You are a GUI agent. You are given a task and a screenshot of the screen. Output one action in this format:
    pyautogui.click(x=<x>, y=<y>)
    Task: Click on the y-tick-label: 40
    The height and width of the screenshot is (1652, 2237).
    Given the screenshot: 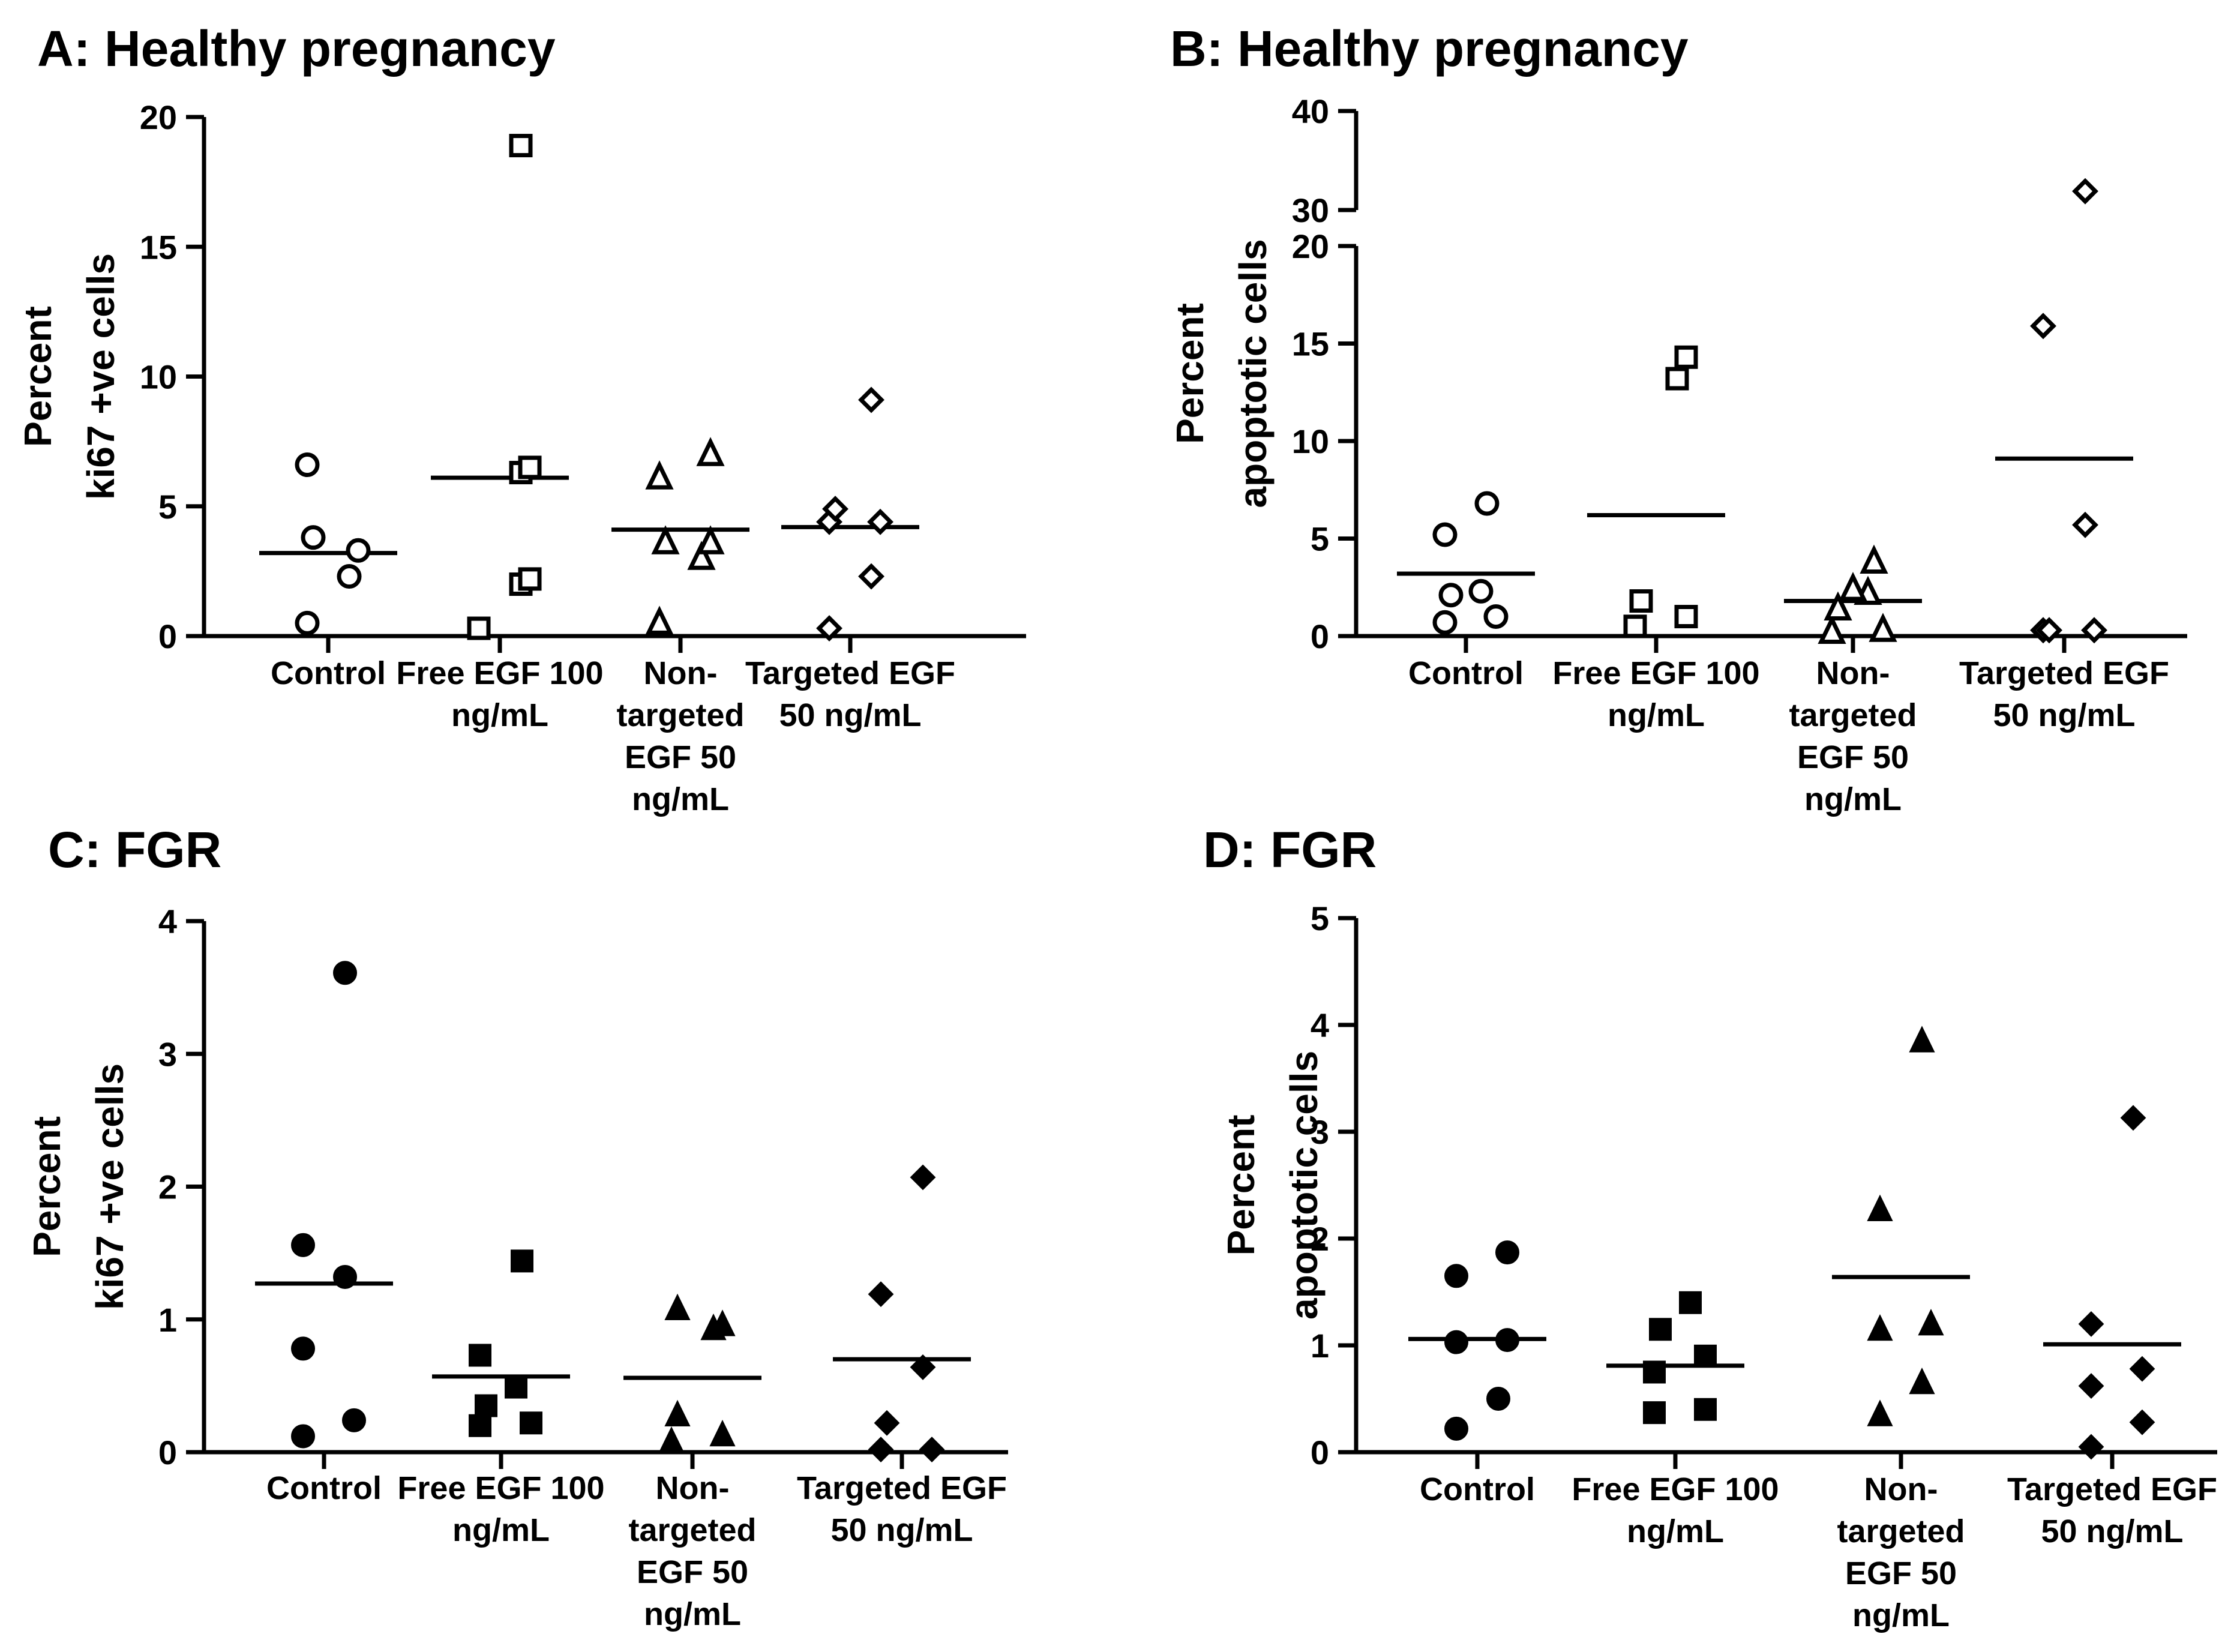 What is the action you would take?
    pyautogui.click(x=1310, y=111)
    